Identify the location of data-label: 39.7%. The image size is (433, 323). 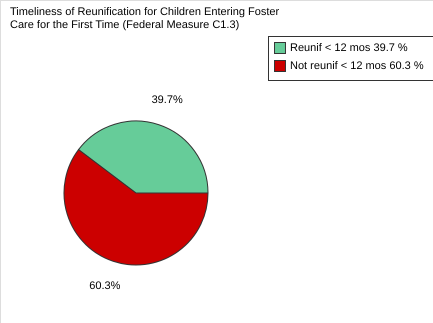
(167, 100).